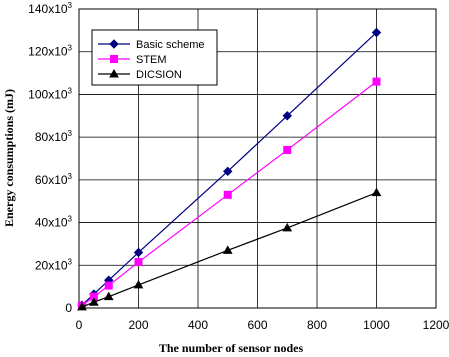  What do you see at coordinates (54, 179) in the screenshot?
I see `y-tick-label: 60x103` at bounding box center [54, 179].